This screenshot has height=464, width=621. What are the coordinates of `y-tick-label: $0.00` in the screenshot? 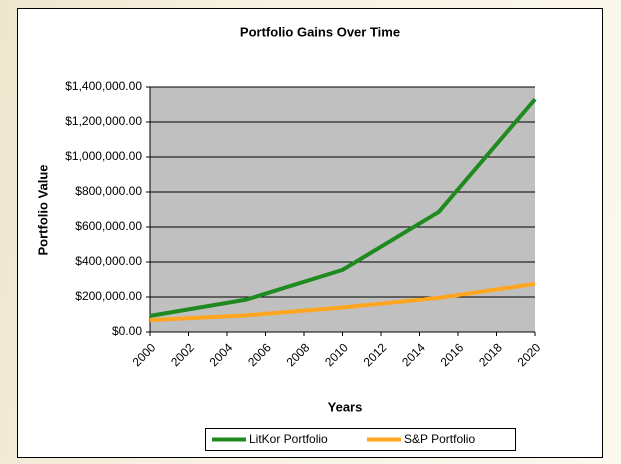 It's located at (127, 331).